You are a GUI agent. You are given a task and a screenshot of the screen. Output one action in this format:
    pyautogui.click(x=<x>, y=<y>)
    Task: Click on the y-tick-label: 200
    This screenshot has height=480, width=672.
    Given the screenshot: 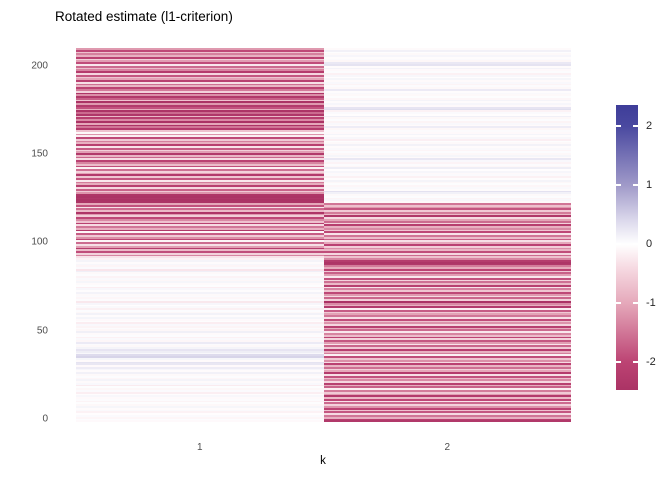 What is the action you would take?
    pyautogui.click(x=39, y=66)
    